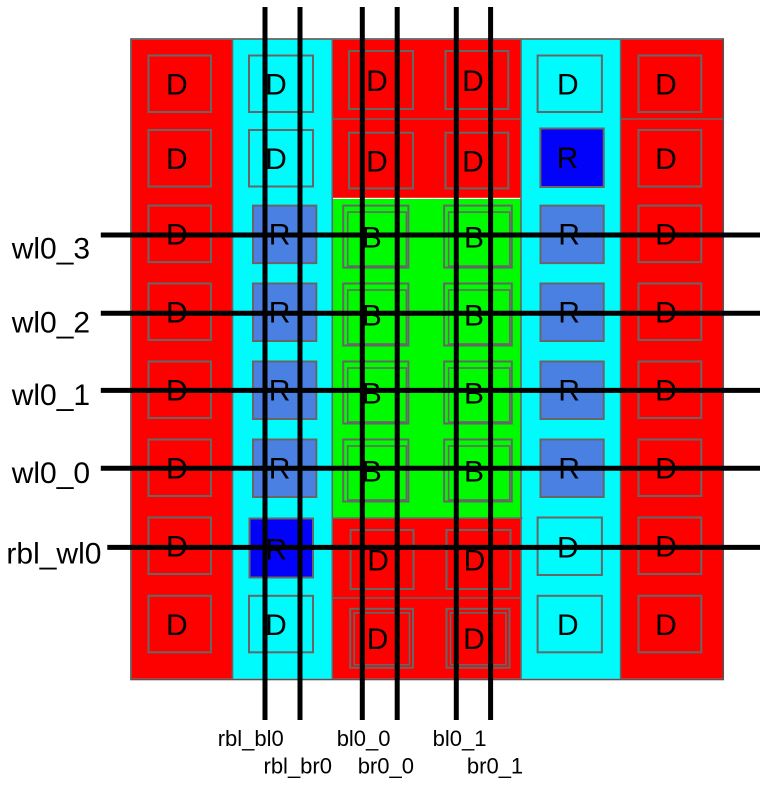 Image resolution: width=771 pixels, height=791 pixels. I want to click on svg-text: wl0_2, so click(50, 323).